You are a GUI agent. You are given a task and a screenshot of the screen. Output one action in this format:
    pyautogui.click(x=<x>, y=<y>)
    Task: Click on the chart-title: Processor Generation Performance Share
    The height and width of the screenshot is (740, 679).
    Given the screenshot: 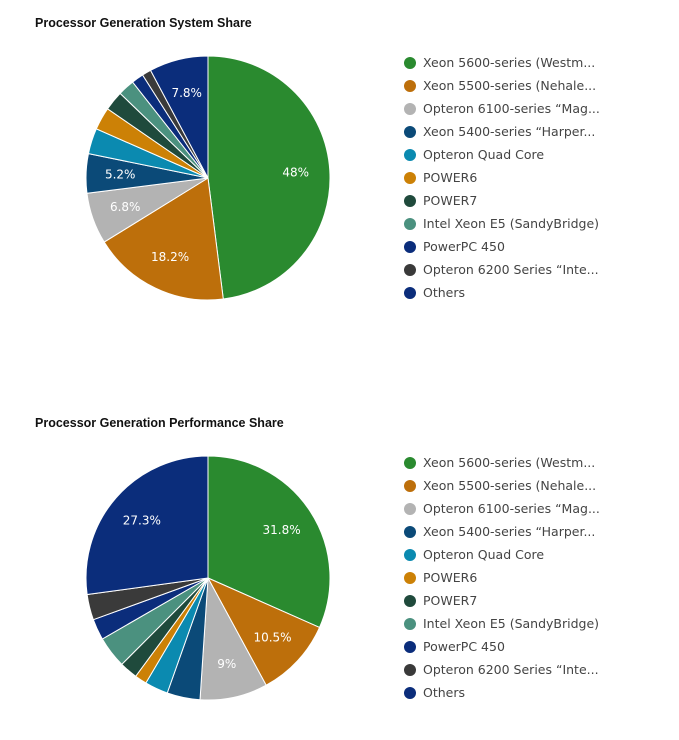 What is the action you would take?
    pyautogui.click(x=159, y=423)
    